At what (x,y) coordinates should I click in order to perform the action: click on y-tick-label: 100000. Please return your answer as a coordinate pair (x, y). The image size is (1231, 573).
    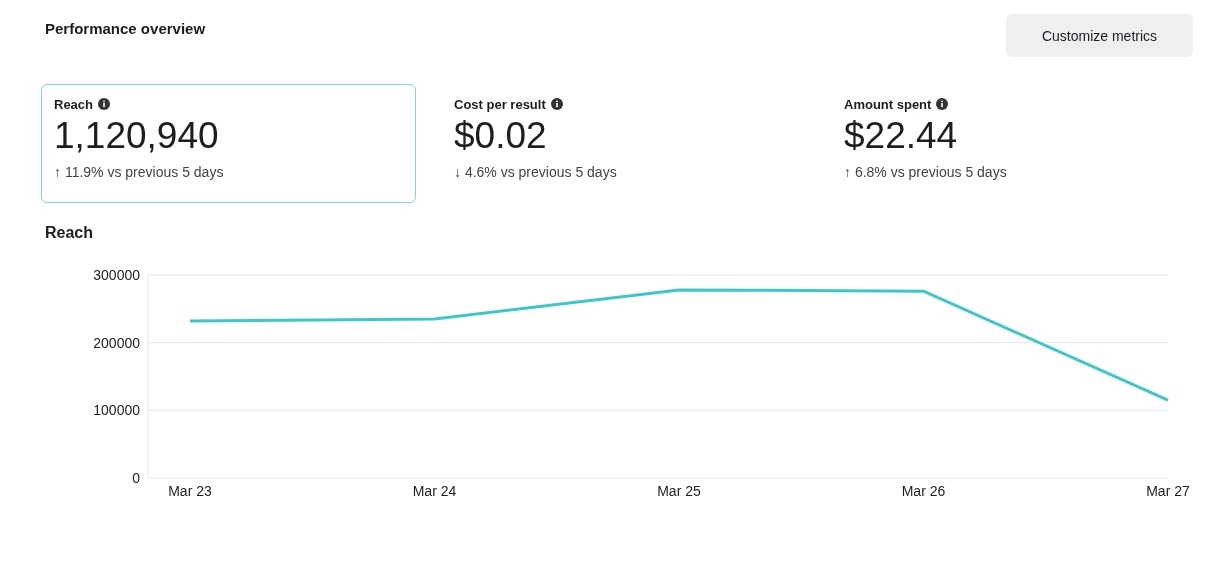
    Looking at the image, I should click on (117, 410).